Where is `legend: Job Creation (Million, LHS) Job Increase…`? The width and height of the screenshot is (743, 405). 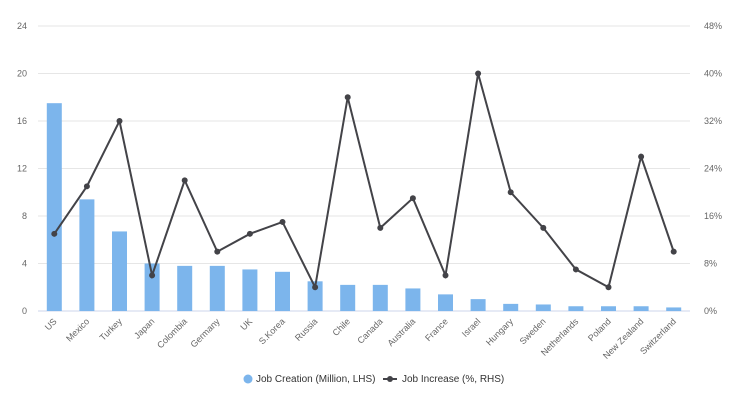
legend: Job Creation (Million, LHS) Job Increase… is located at coordinates (374, 379).